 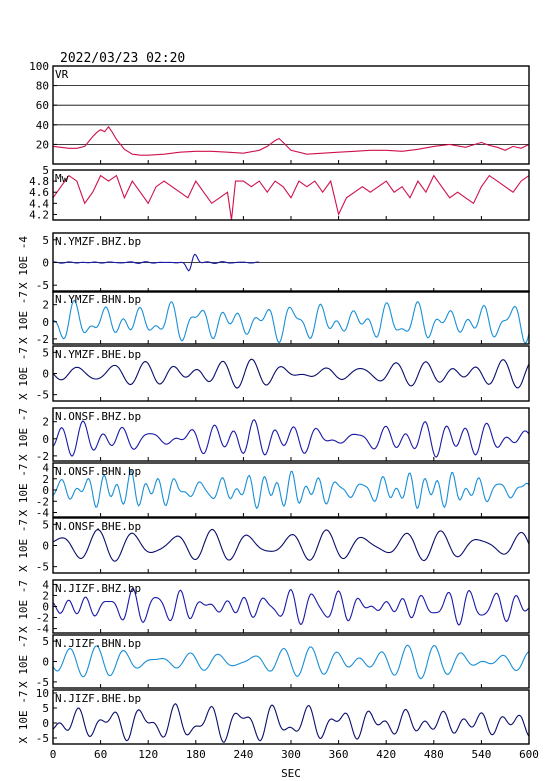 I want to click on y-tick-label: 10, so click(x=42, y=693).